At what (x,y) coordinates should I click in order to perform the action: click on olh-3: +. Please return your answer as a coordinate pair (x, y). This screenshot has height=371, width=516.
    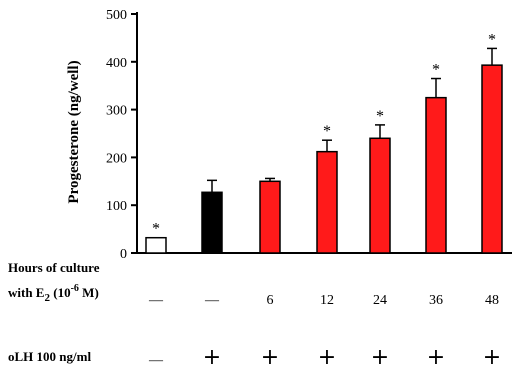
    Looking at the image, I should click on (270, 357).